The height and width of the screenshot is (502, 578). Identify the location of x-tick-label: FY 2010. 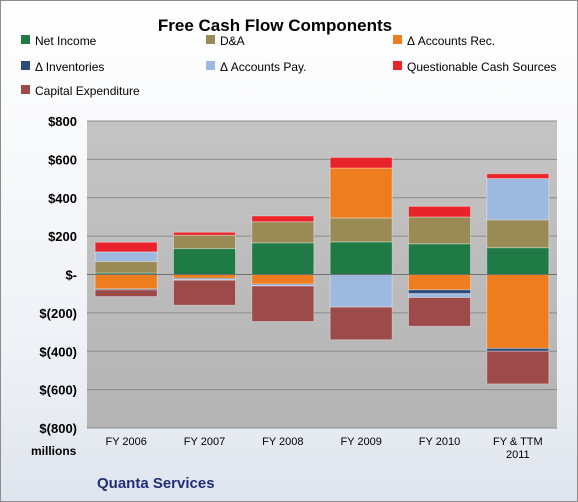
(439, 442).